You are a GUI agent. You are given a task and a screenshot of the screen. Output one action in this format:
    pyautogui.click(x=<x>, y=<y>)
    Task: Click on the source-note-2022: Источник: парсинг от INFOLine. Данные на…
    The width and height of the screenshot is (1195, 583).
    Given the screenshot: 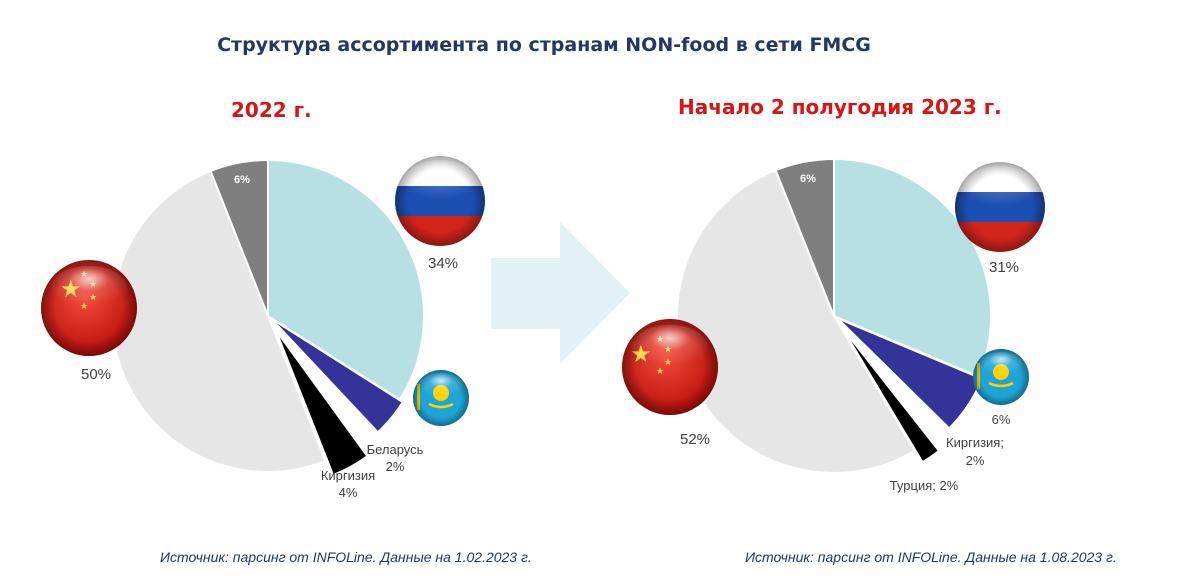 What is the action you would take?
    pyautogui.click(x=346, y=557)
    